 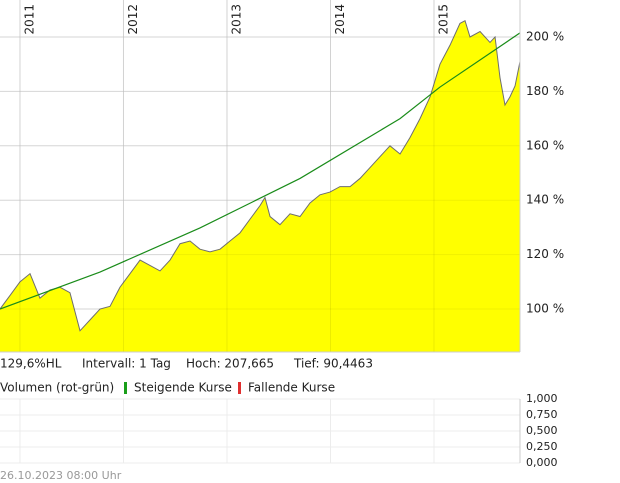 I want to click on info-text: Intervall: 1 Tag, so click(x=126, y=364).